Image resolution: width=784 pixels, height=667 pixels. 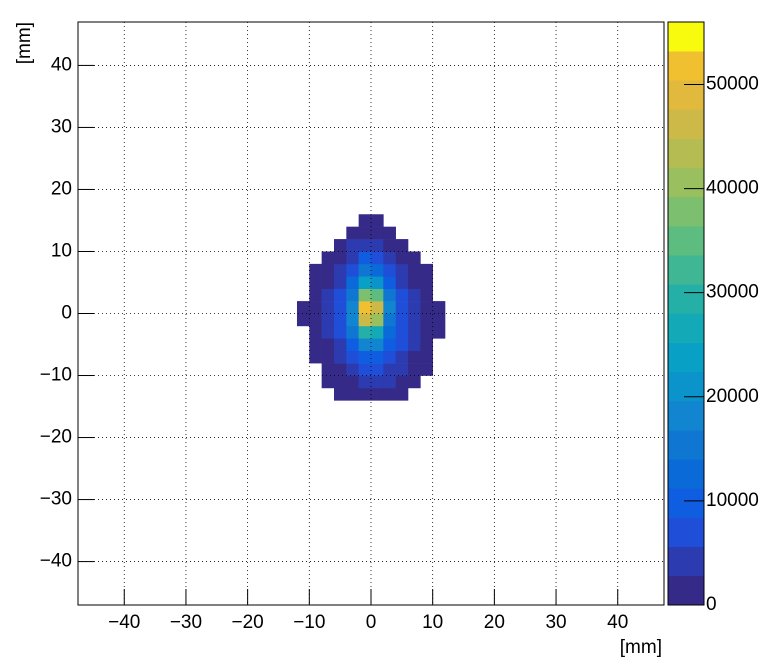 What do you see at coordinates (555, 622) in the screenshot?
I see `x-tick-label: 30` at bounding box center [555, 622].